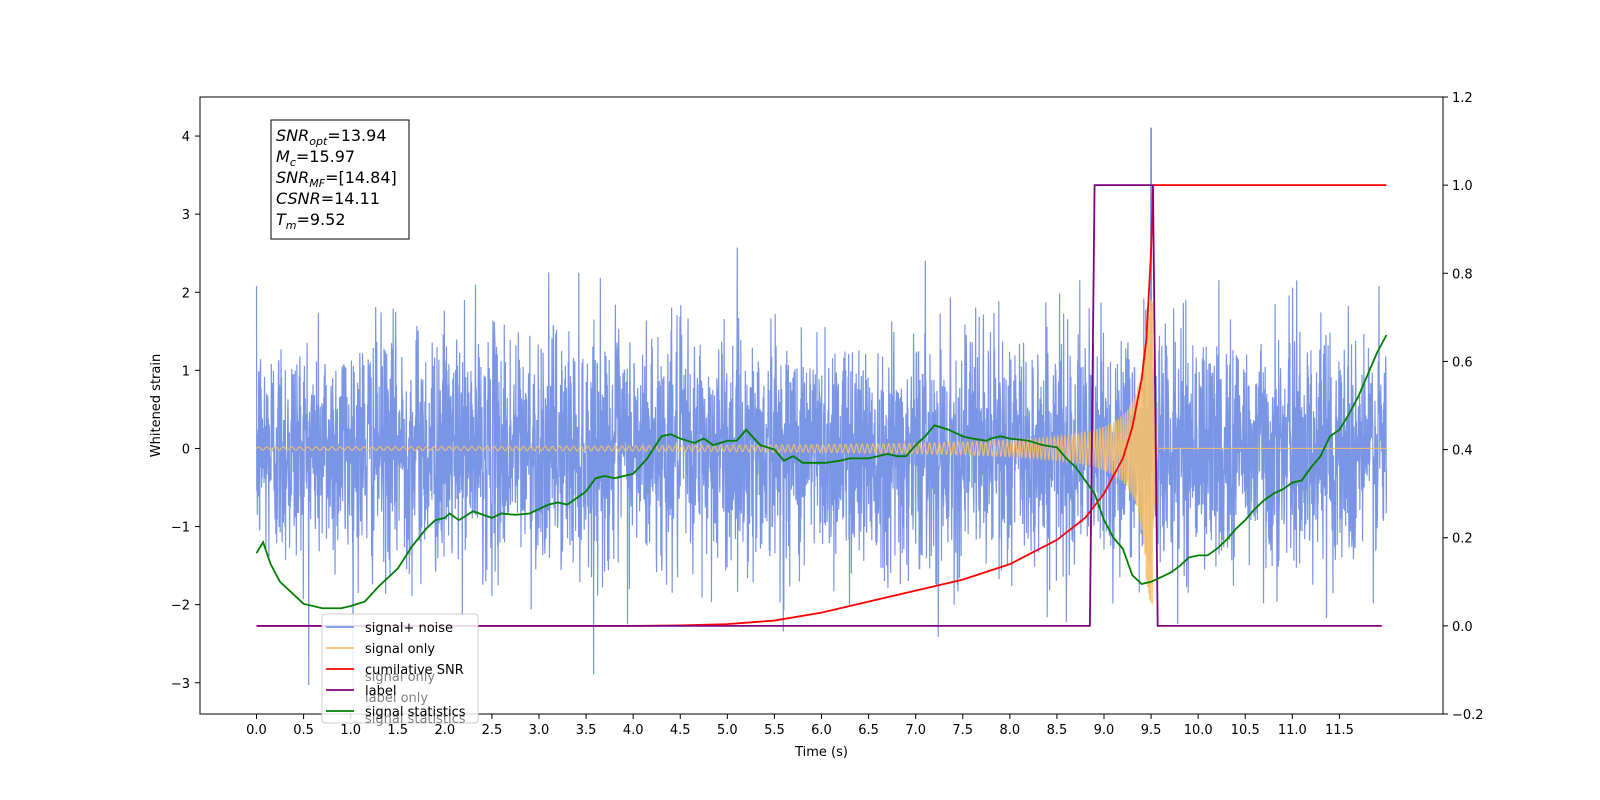 The width and height of the screenshot is (1600, 800). What do you see at coordinates (328, 198) in the screenshot?
I see `annotation-line: CSNR=14.11` at bounding box center [328, 198].